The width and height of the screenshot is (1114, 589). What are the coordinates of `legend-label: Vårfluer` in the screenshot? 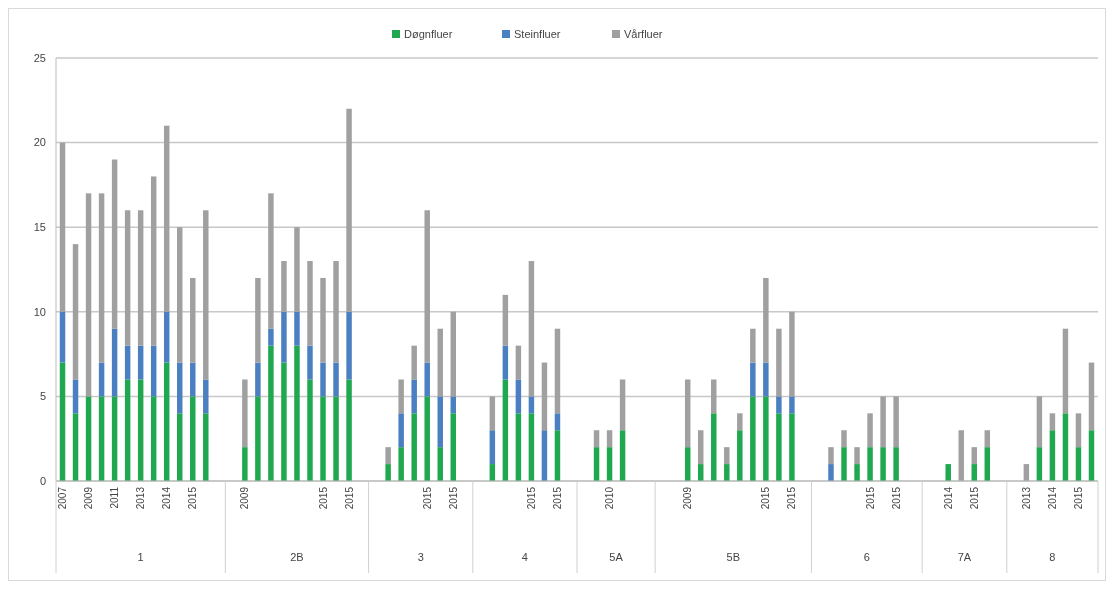 It's located at (643, 33).